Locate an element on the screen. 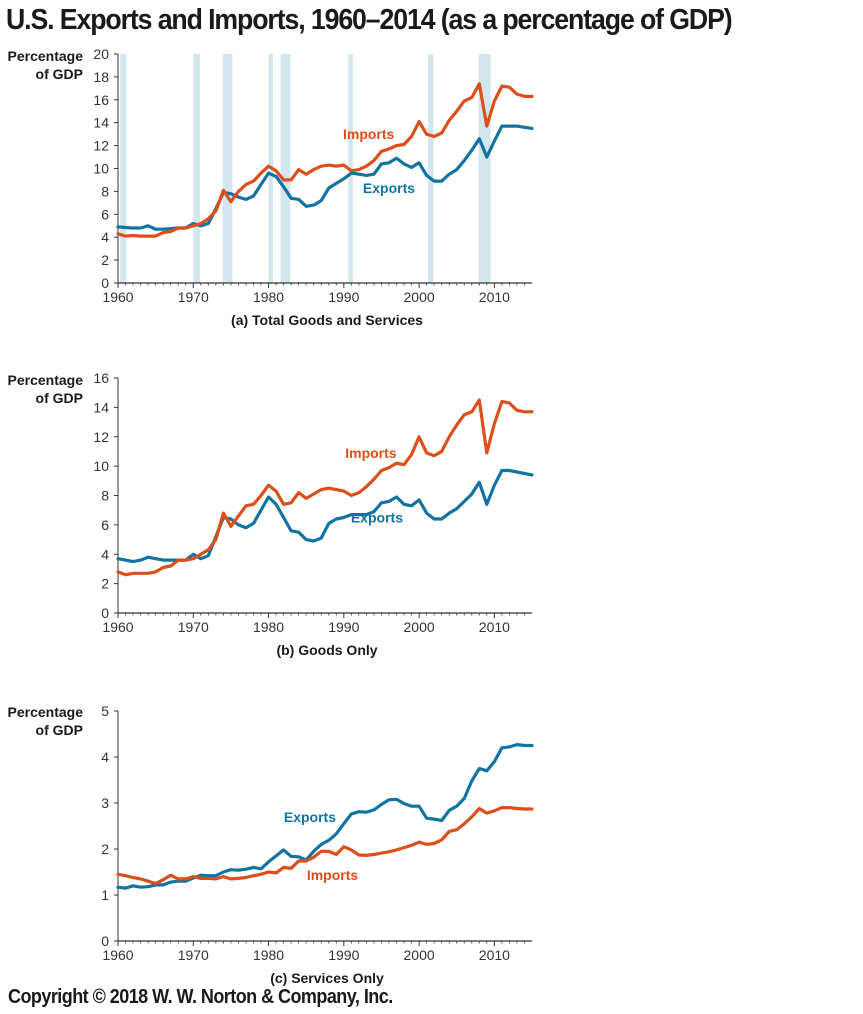 This screenshot has height=1014, width=863. ytick-label: 18 is located at coordinates (101, 77).